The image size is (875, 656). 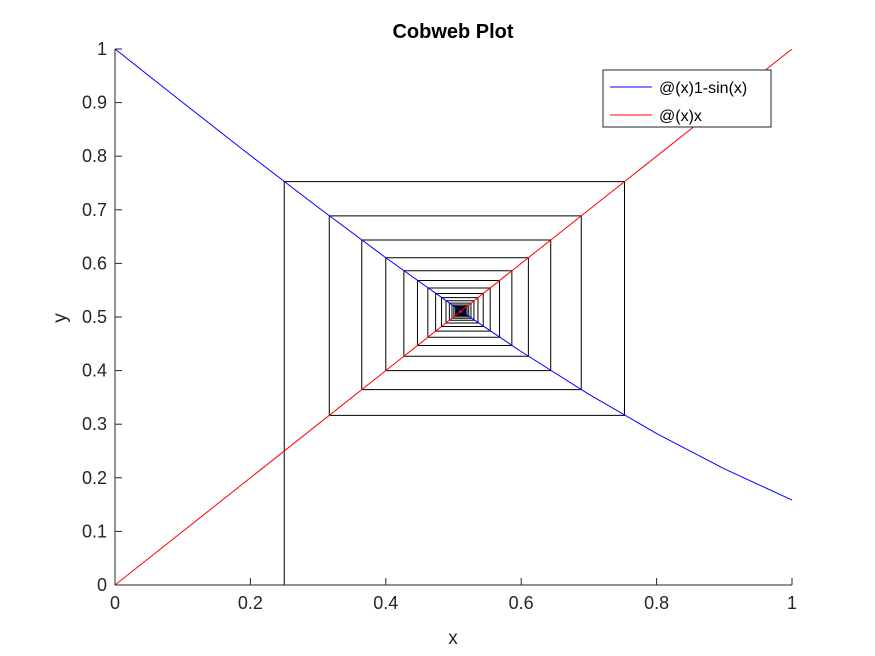 I want to click on x-axis-label: x, so click(x=453, y=638).